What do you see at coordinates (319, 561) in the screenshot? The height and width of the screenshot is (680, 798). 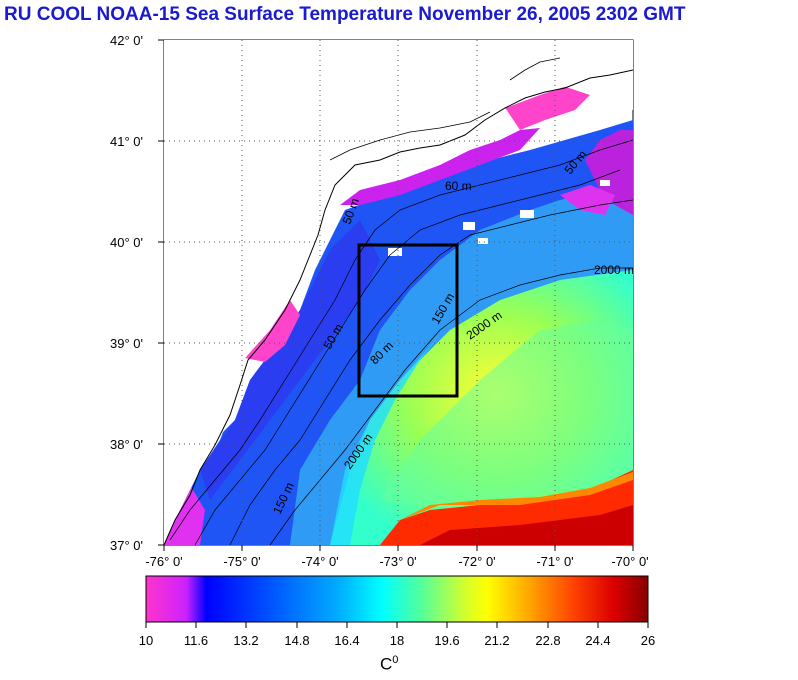 I see `lon-tick-label: -74° 0'` at bounding box center [319, 561].